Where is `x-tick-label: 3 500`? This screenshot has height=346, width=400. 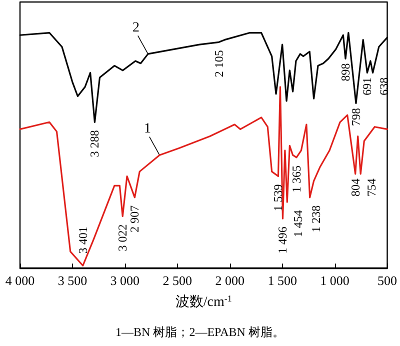 x-tick-label: 3 500 is located at coordinates (73, 280).